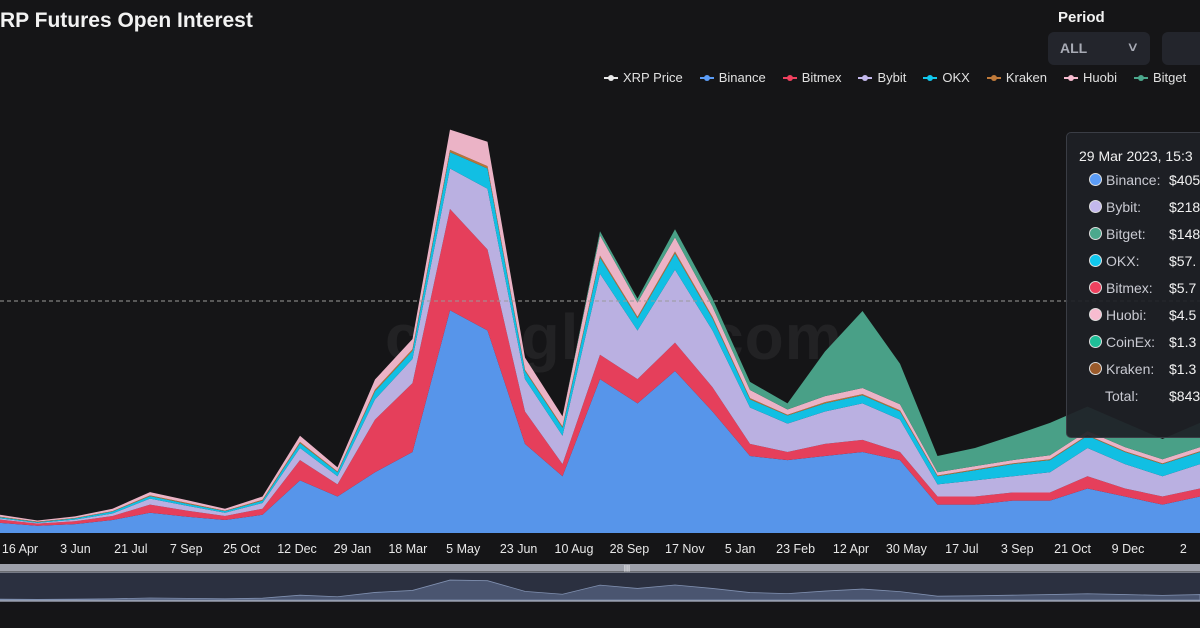 The image size is (1200, 628). I want to click on tooltip-series-name: Kraken:, so click(1130, 369).